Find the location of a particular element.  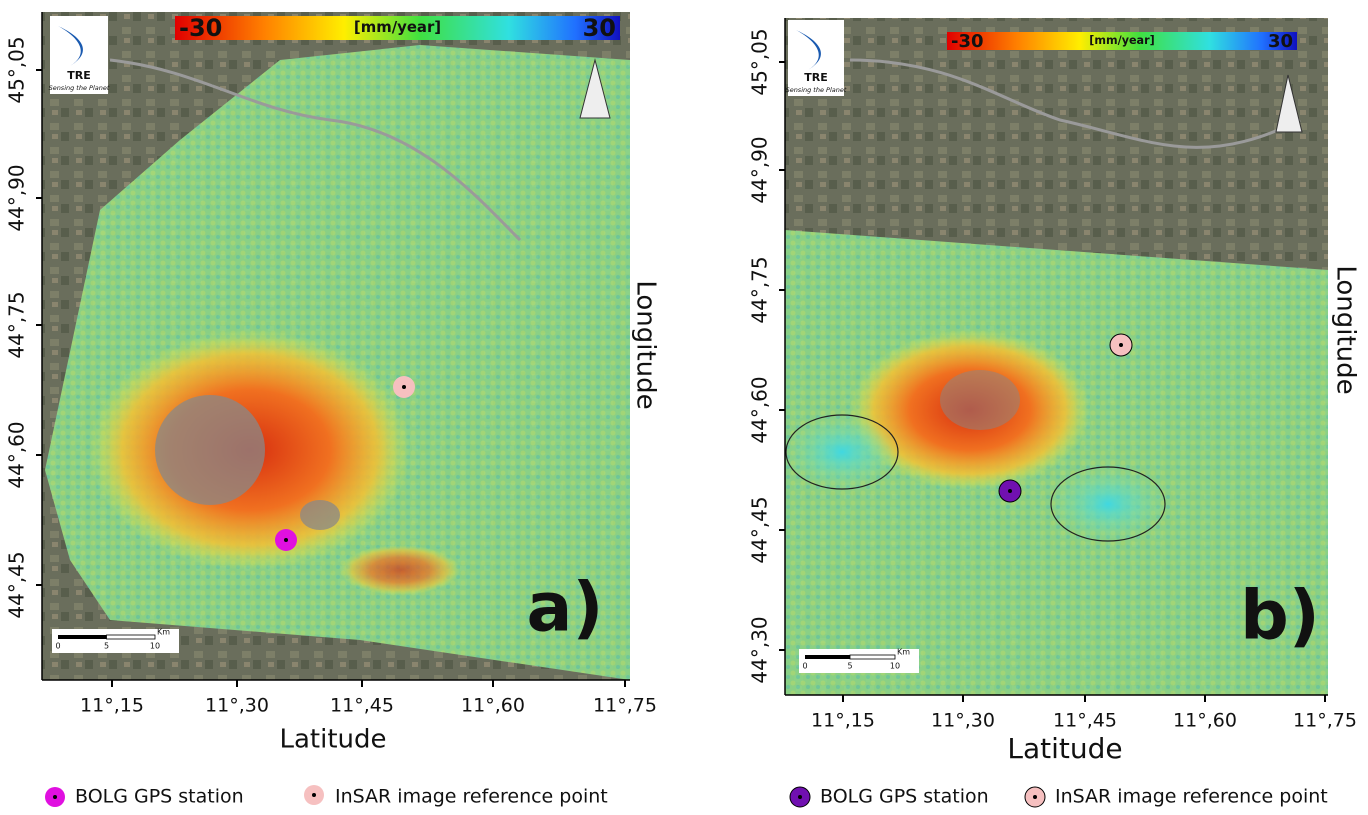

y-tick-label: 44°,30 is located at coordinates (760, 649).